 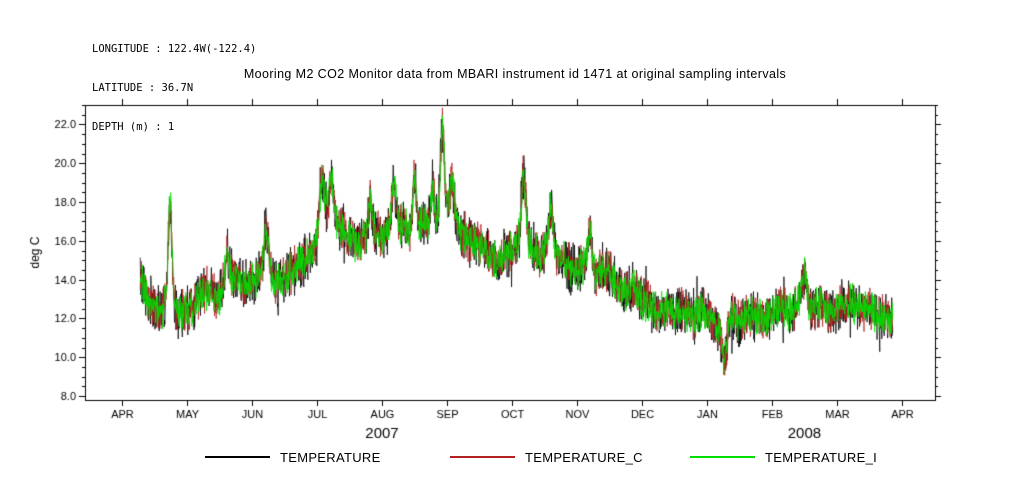 I want to click on legend-label: TEMPERATURE_I, so click(x=821, y=457).